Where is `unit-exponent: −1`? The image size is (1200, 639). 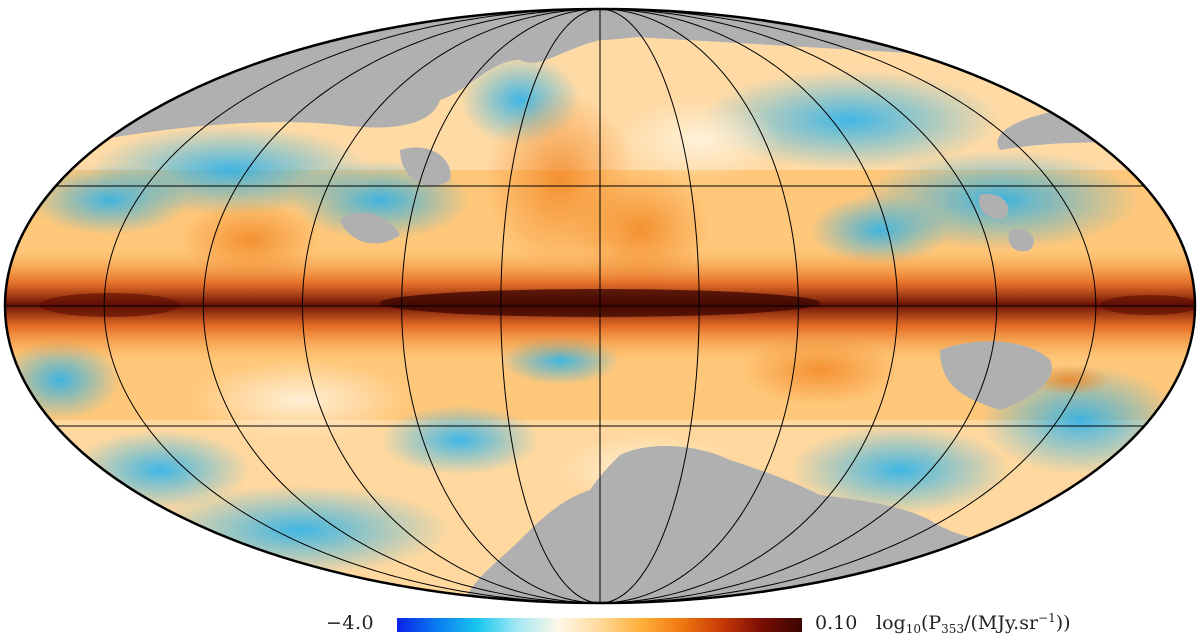
unit-exponent: −1 is located at coordinates (1047, 618).